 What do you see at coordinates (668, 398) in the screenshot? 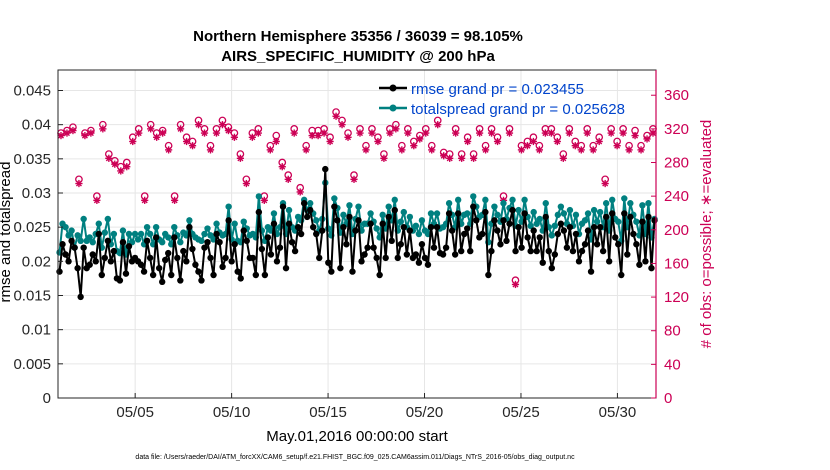
I see `y2-tick-label: 0` at bounding box center [668, 398].